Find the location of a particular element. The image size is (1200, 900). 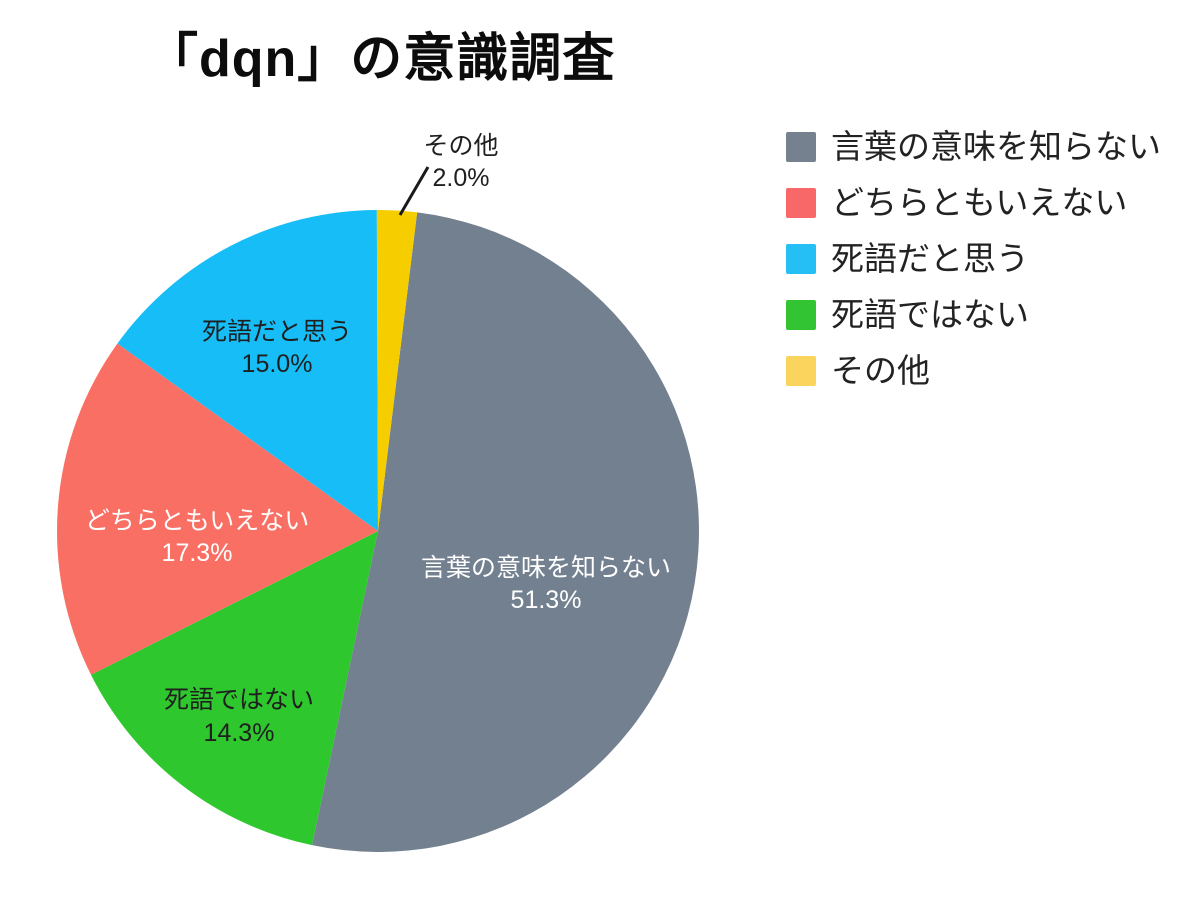

legend-item-1: どちらともいえない is located at coordinates (973, 202).